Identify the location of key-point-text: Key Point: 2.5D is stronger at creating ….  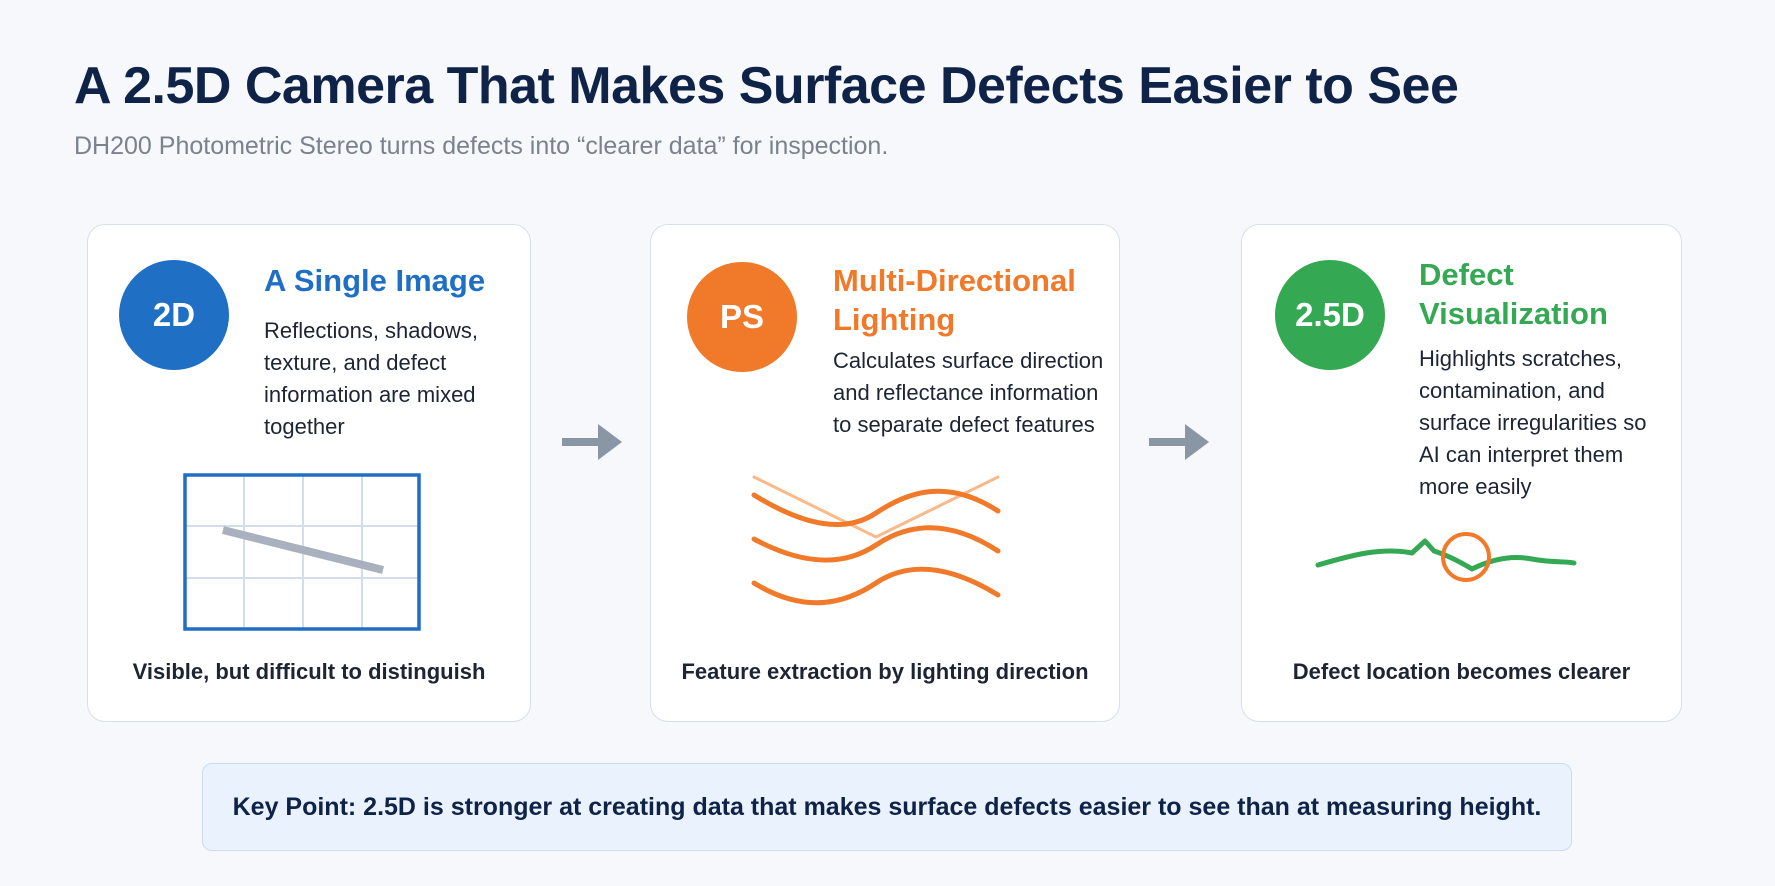
(887, 806).